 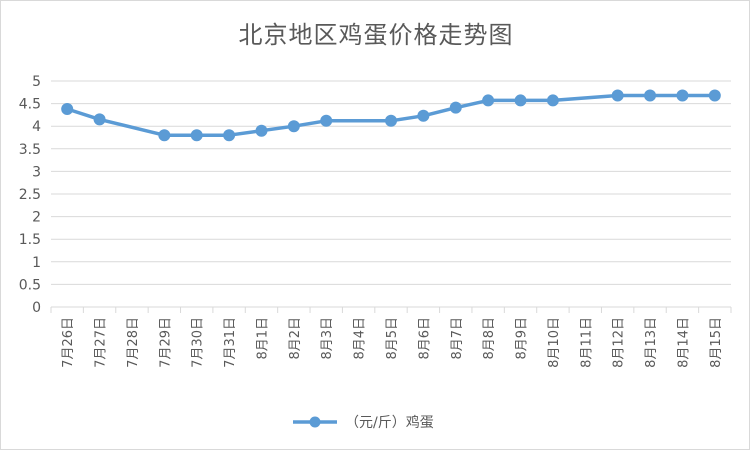 What do you see at coordinates (198, 342) in the screenshot?
I see `x-tick-label: 7月30日` at bounding box center [198, 342].